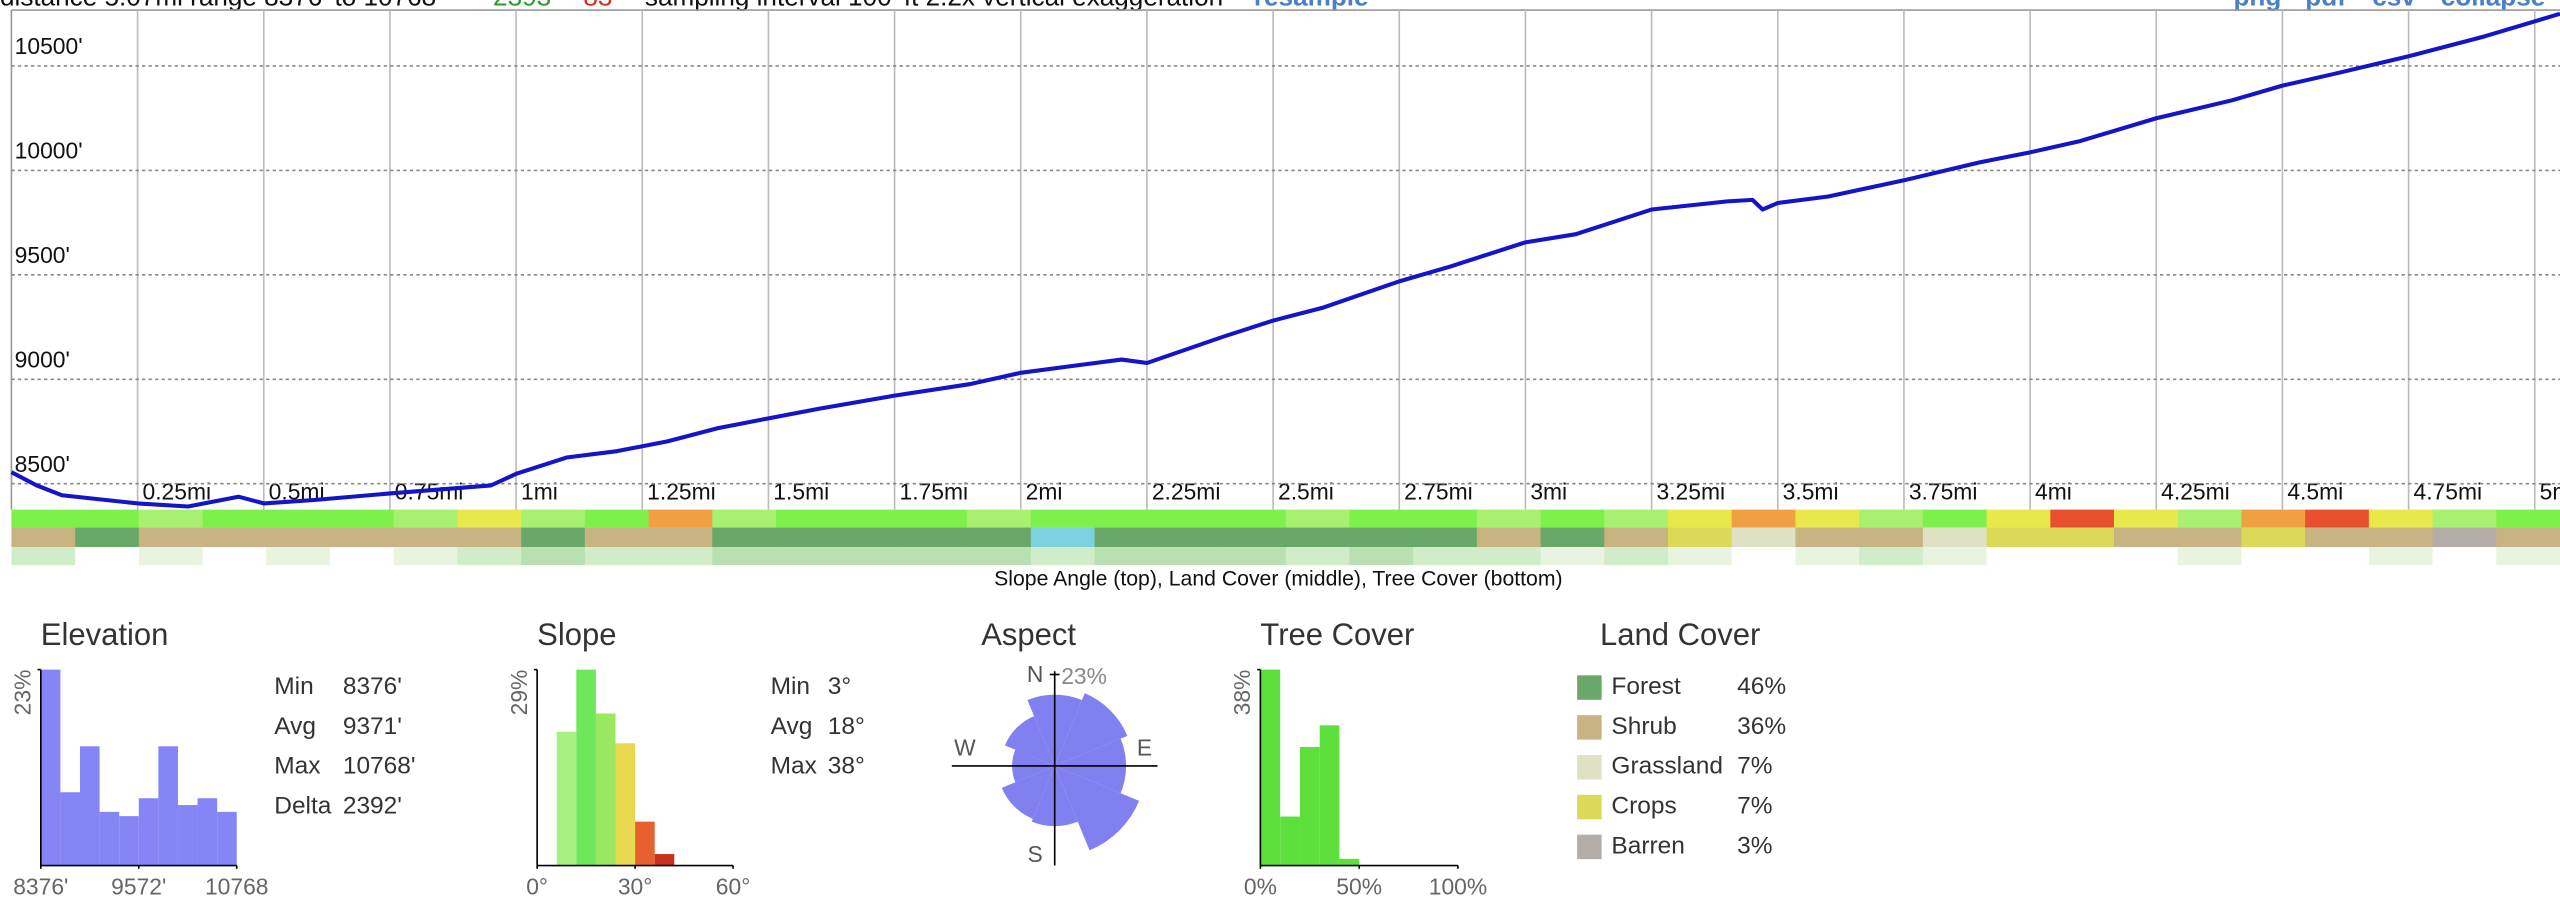 This screenshot has width=2560, height=918. Describe the element at coordinates (1260, 886) in the screenshot. I see `x-tick-label: 0%` at that location.